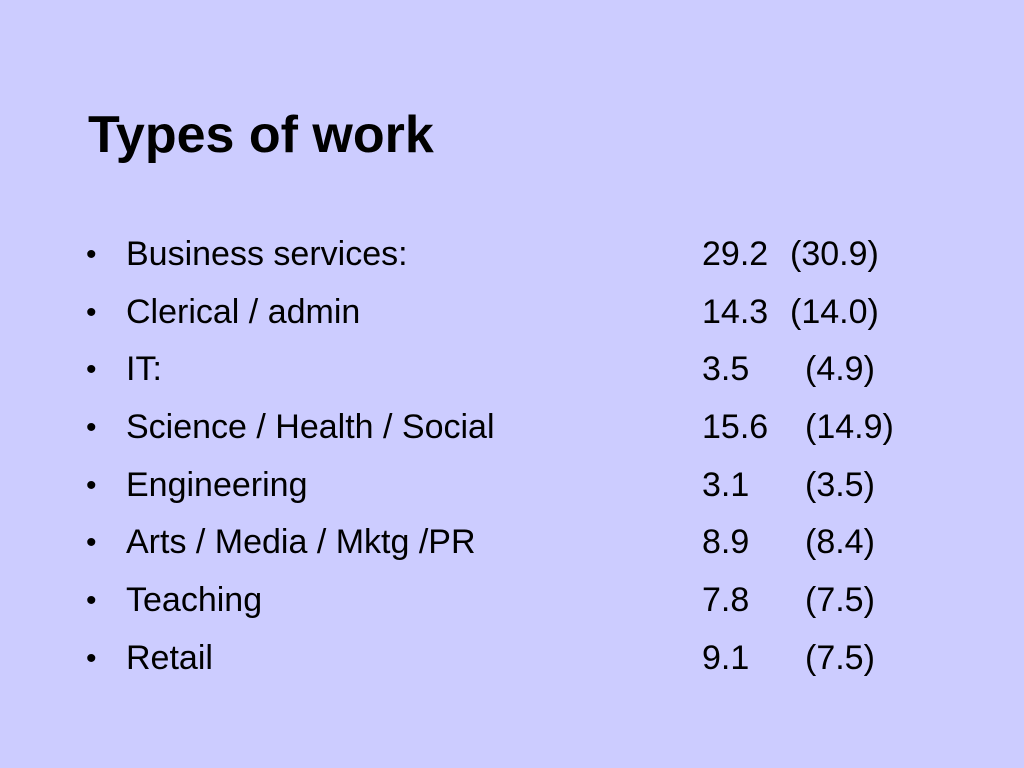  Describe the element at coordinates (512, 601) in the screenshot. I see `list-item: • Teaching 7.8 (7.5)` at that location.